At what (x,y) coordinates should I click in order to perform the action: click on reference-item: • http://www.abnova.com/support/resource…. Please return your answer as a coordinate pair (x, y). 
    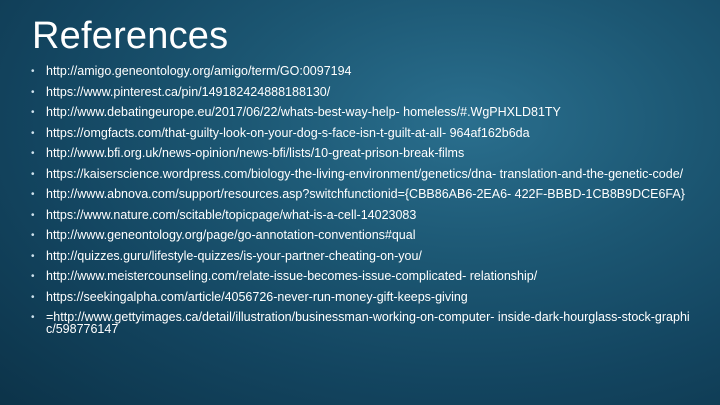
    Looking at the image, I should click on (360, 194).